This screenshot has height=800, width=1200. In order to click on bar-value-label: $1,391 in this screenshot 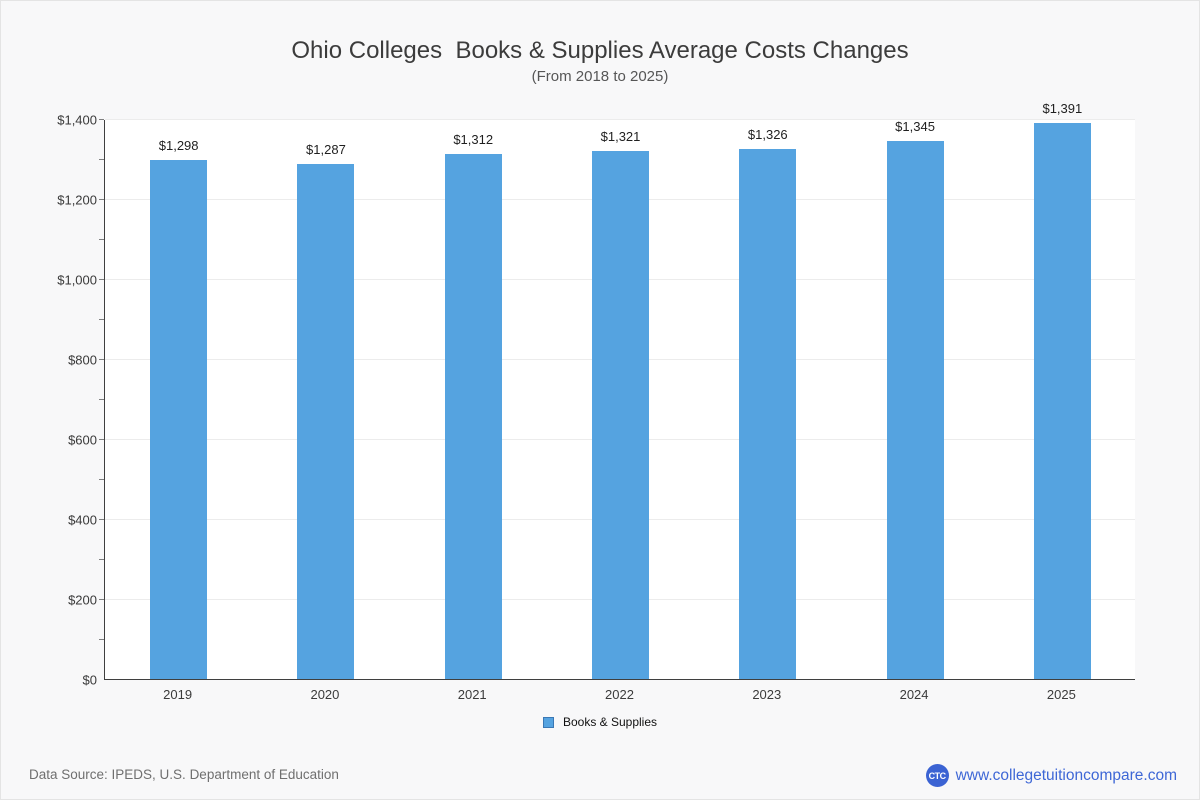, I will do `click(1062, 108)`.